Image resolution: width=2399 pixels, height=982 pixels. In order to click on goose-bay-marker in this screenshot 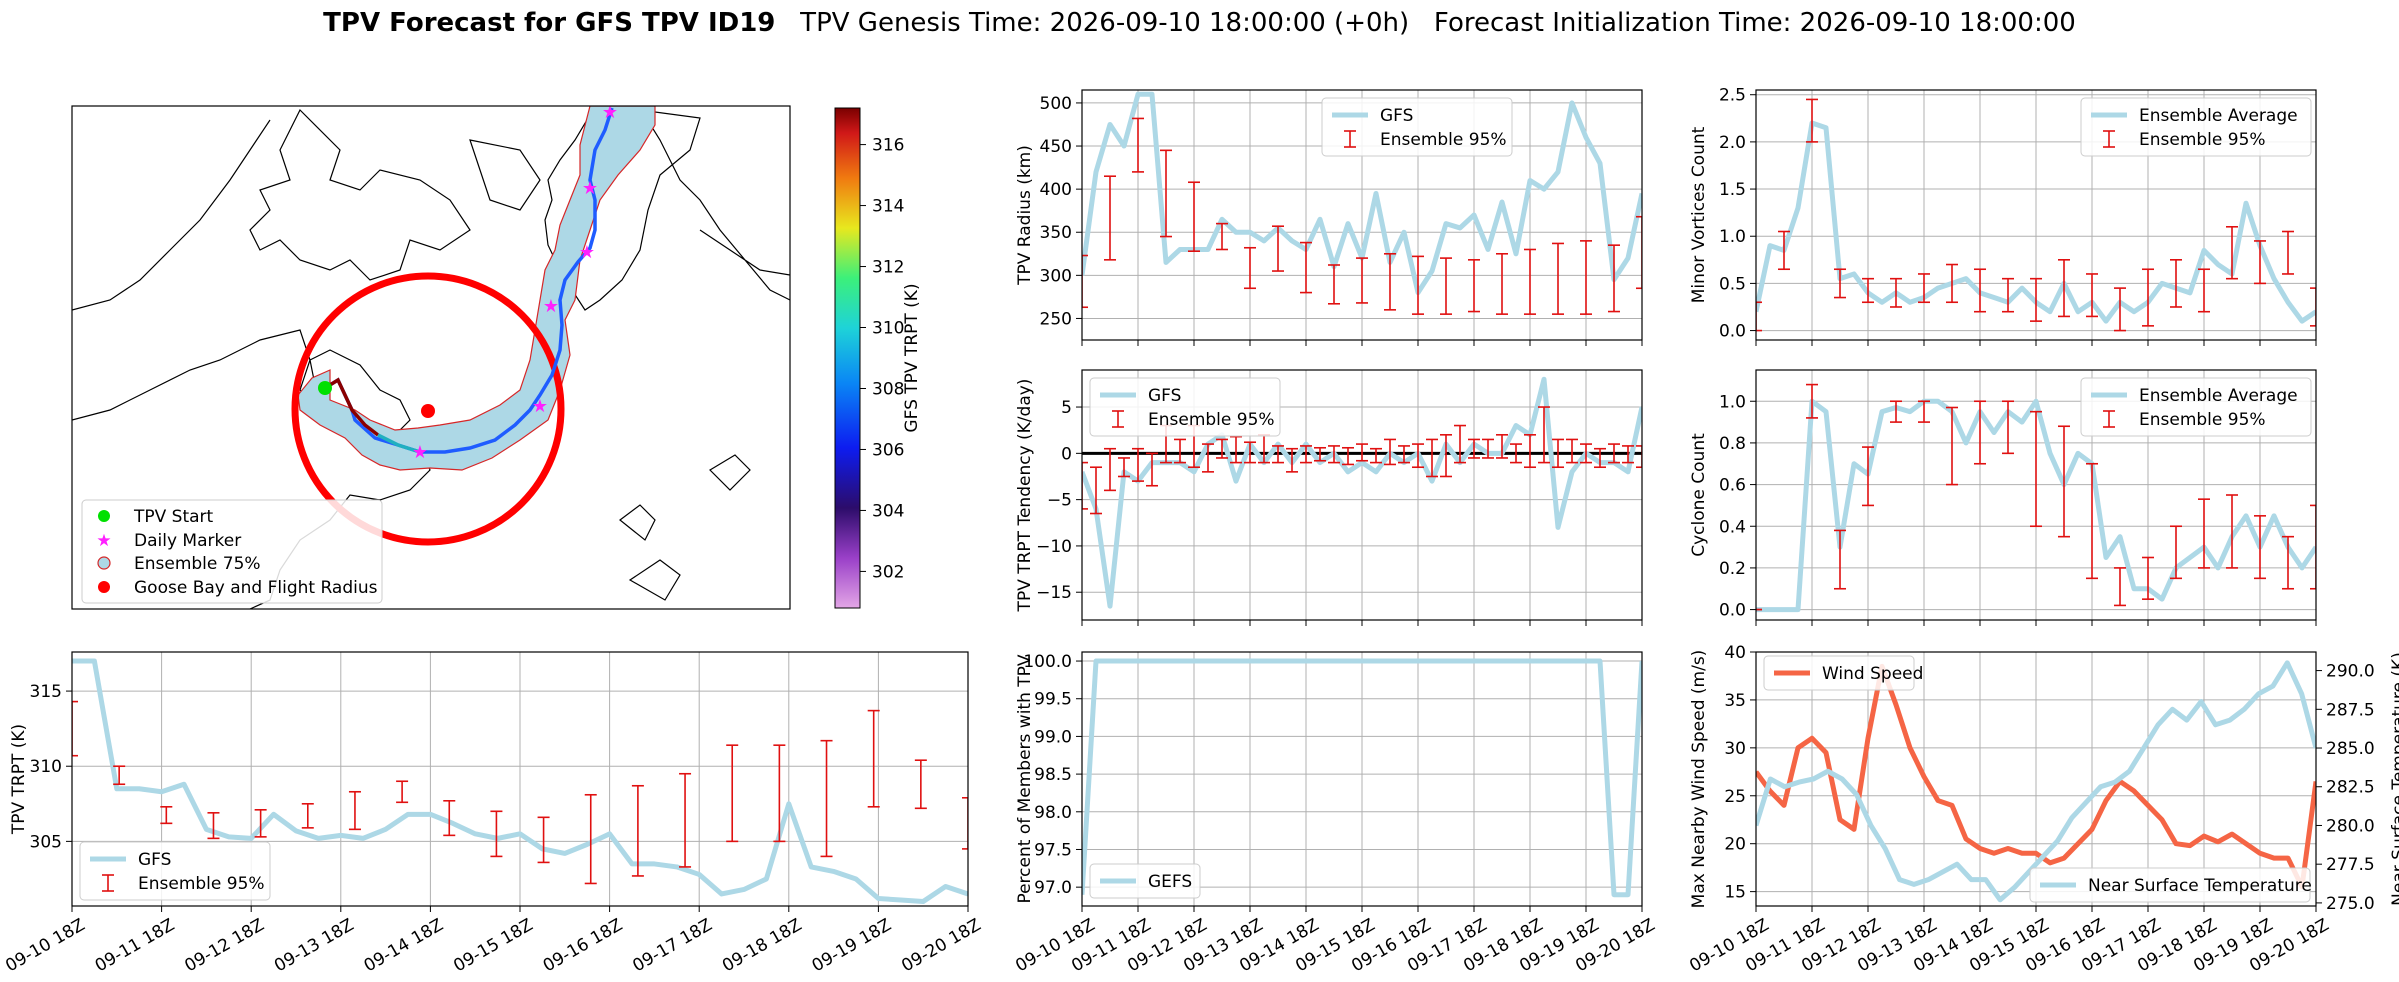, I will do `click(428, 411)`.